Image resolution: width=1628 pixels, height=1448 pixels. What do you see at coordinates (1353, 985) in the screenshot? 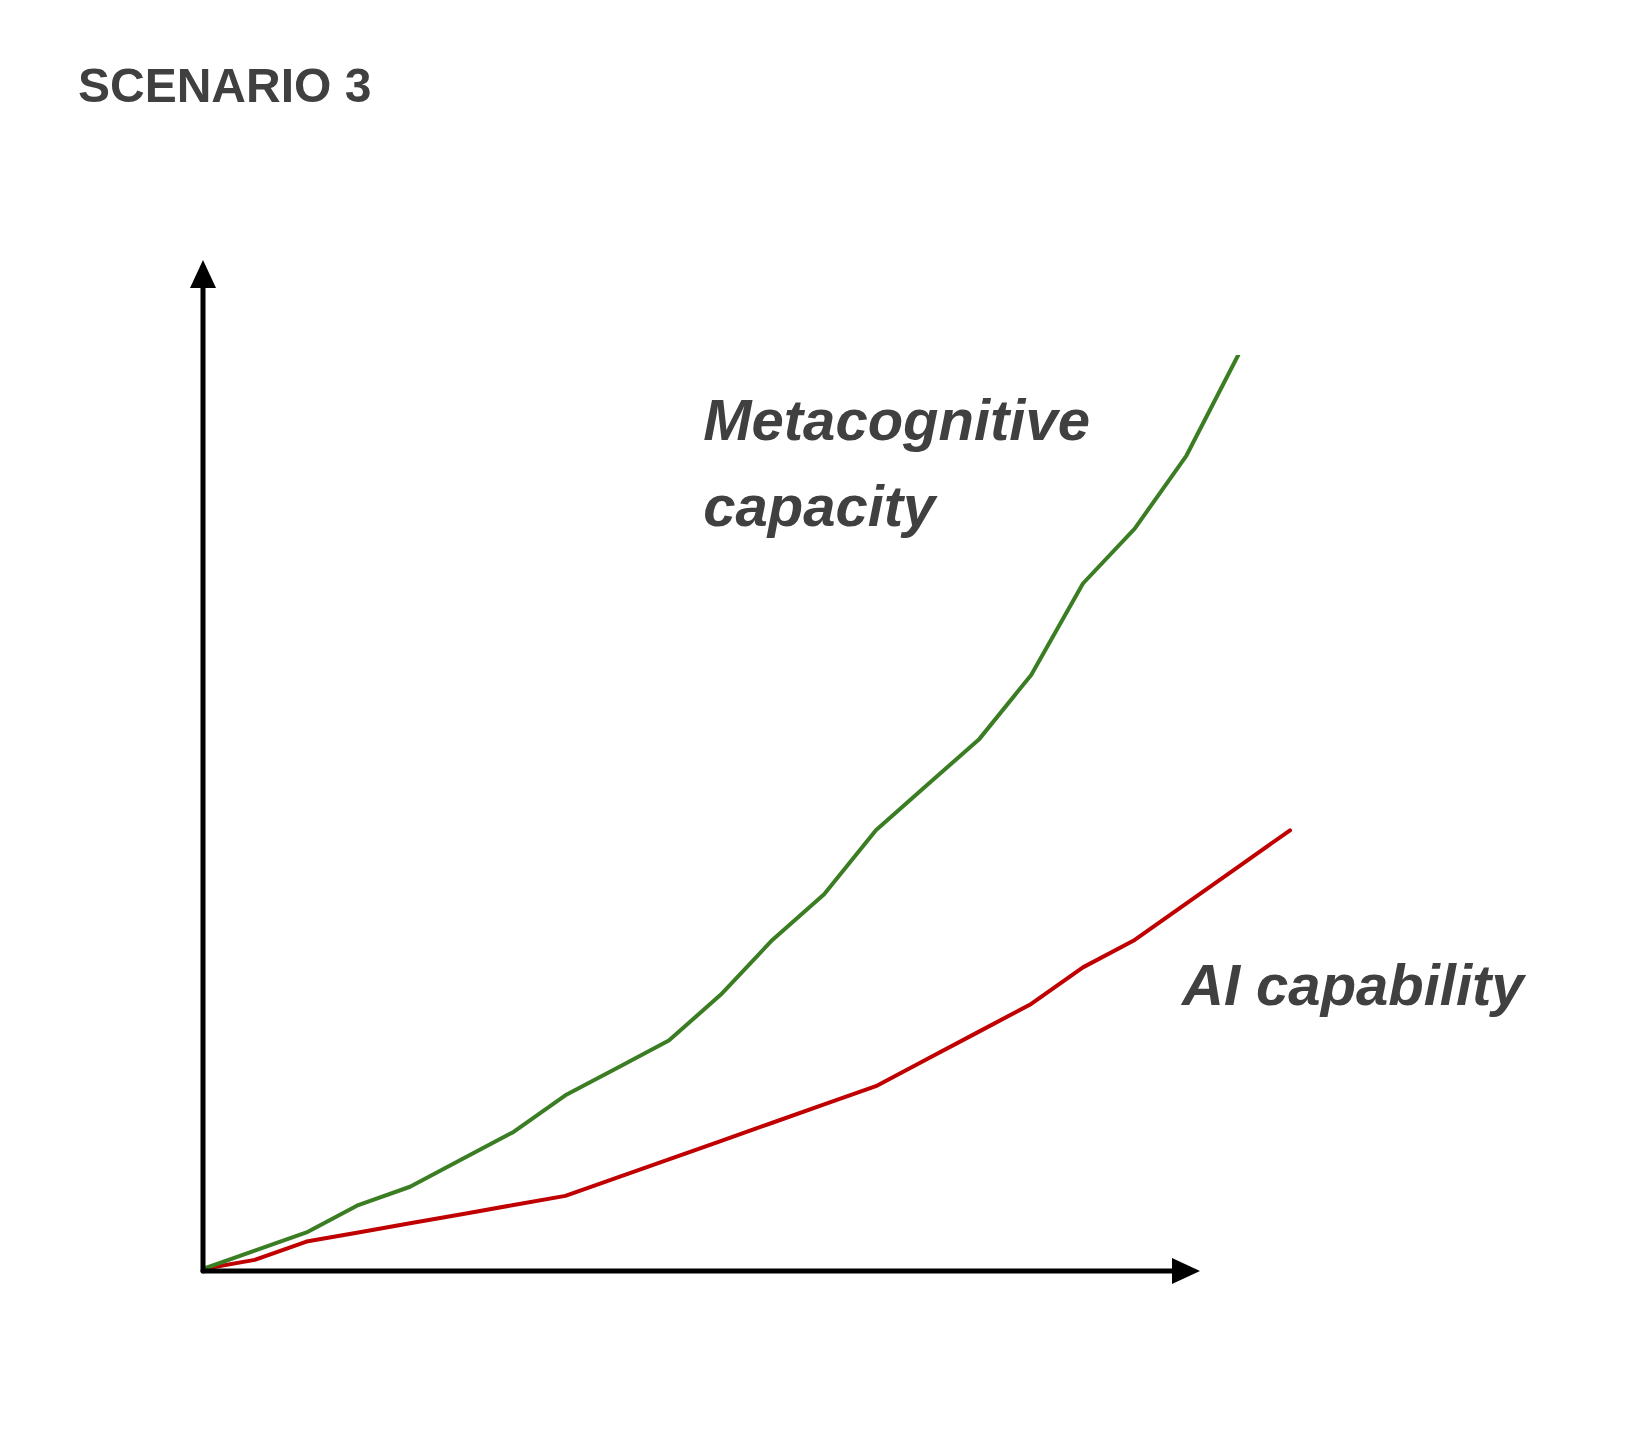
I see `series-label: AI capability` at bounding box center [1353, 985].